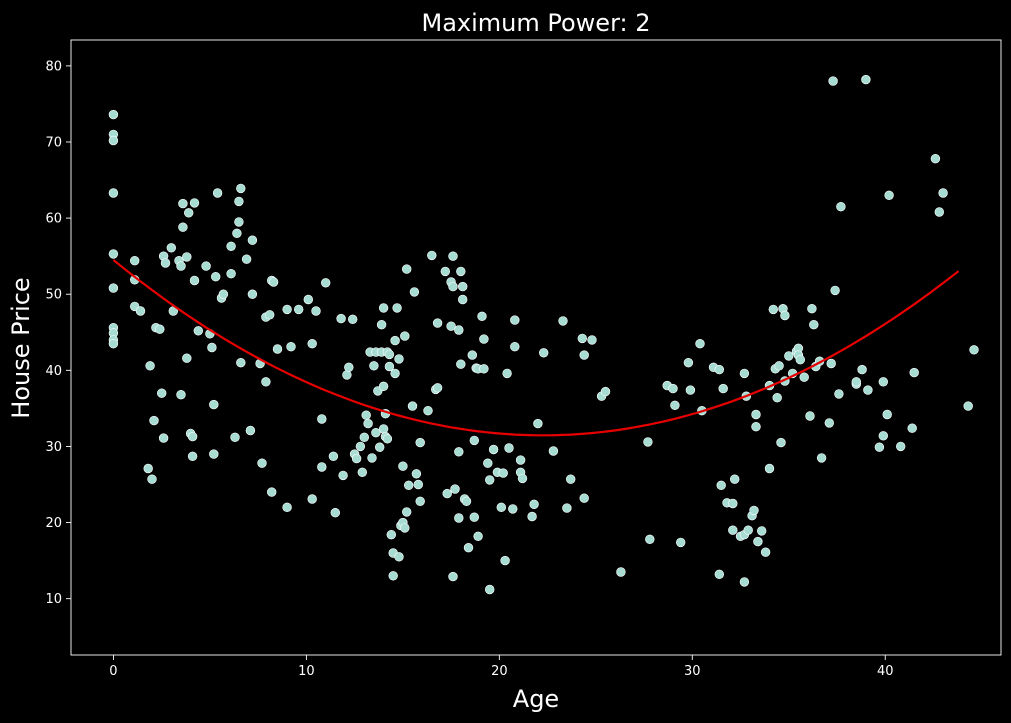 This screenshot has height=723, width=1011. I want to click on x-tick-label-3: 30, so click(692, 671).